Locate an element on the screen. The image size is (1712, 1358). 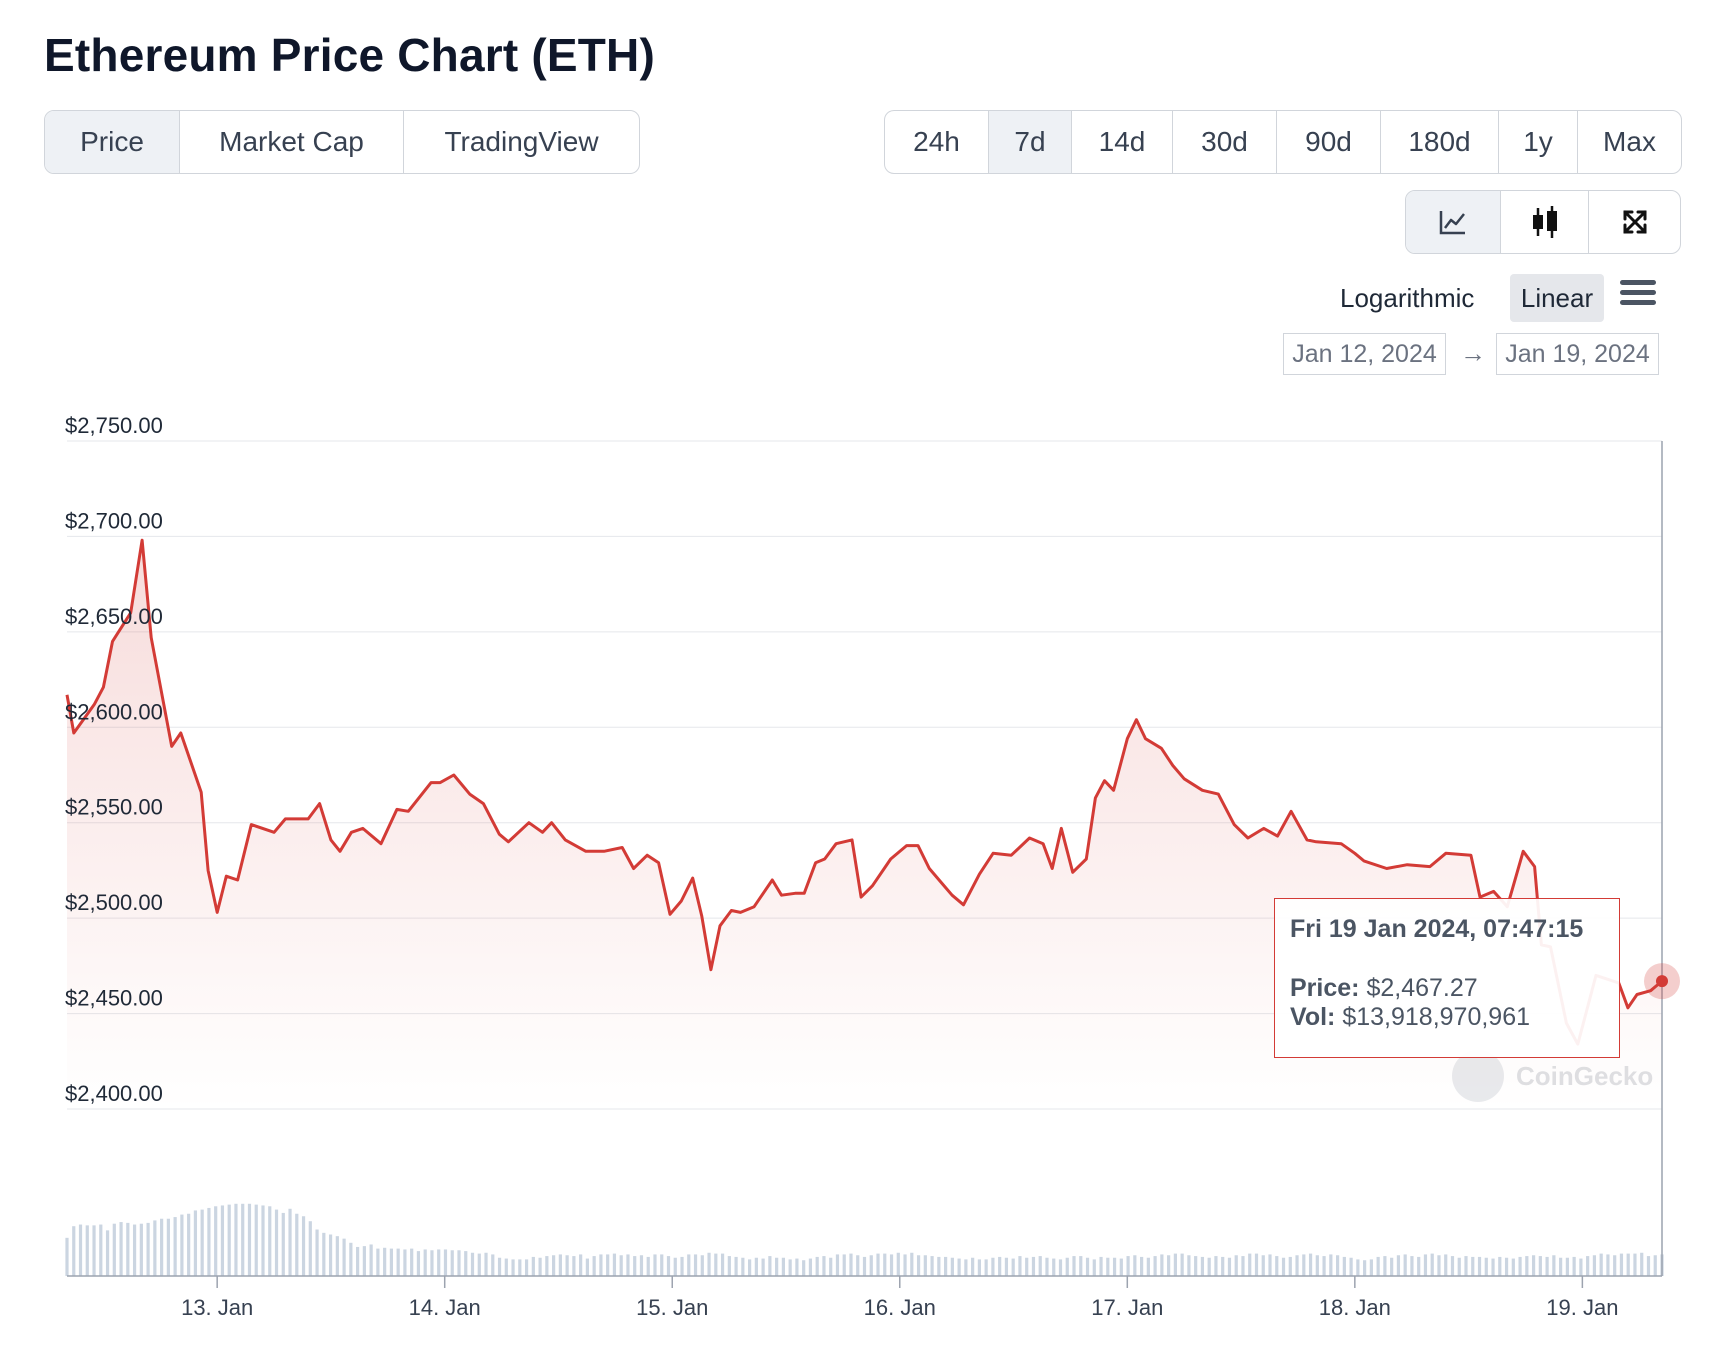
line-chart-icon is located at coordinates (1452, 223).